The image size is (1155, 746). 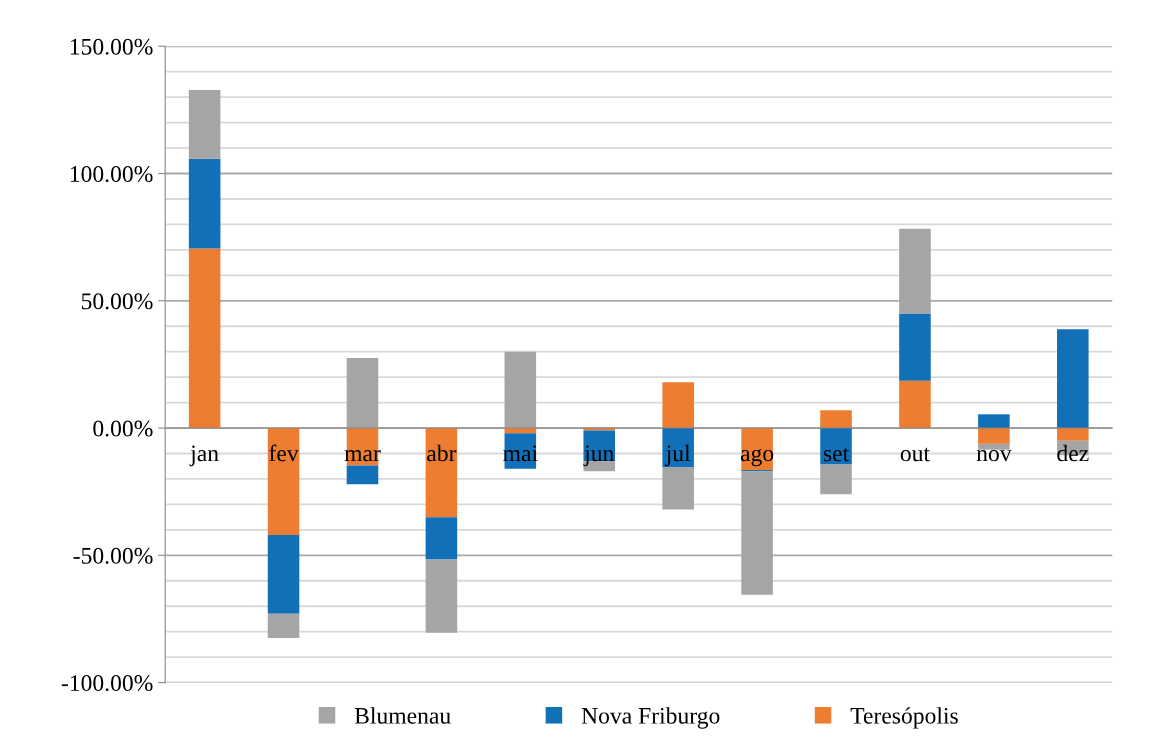 I want to click on legend-label: Nova Friburgo, so click(x=650, y=718).